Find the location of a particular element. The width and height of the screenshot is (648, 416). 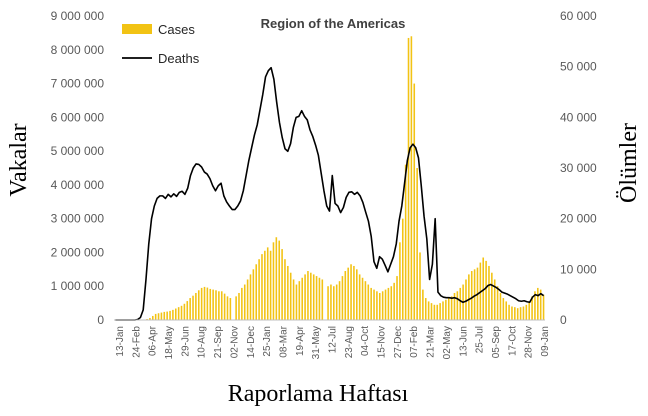

y-right-tick-label: 60 000 is located at coordinates (578, 16).